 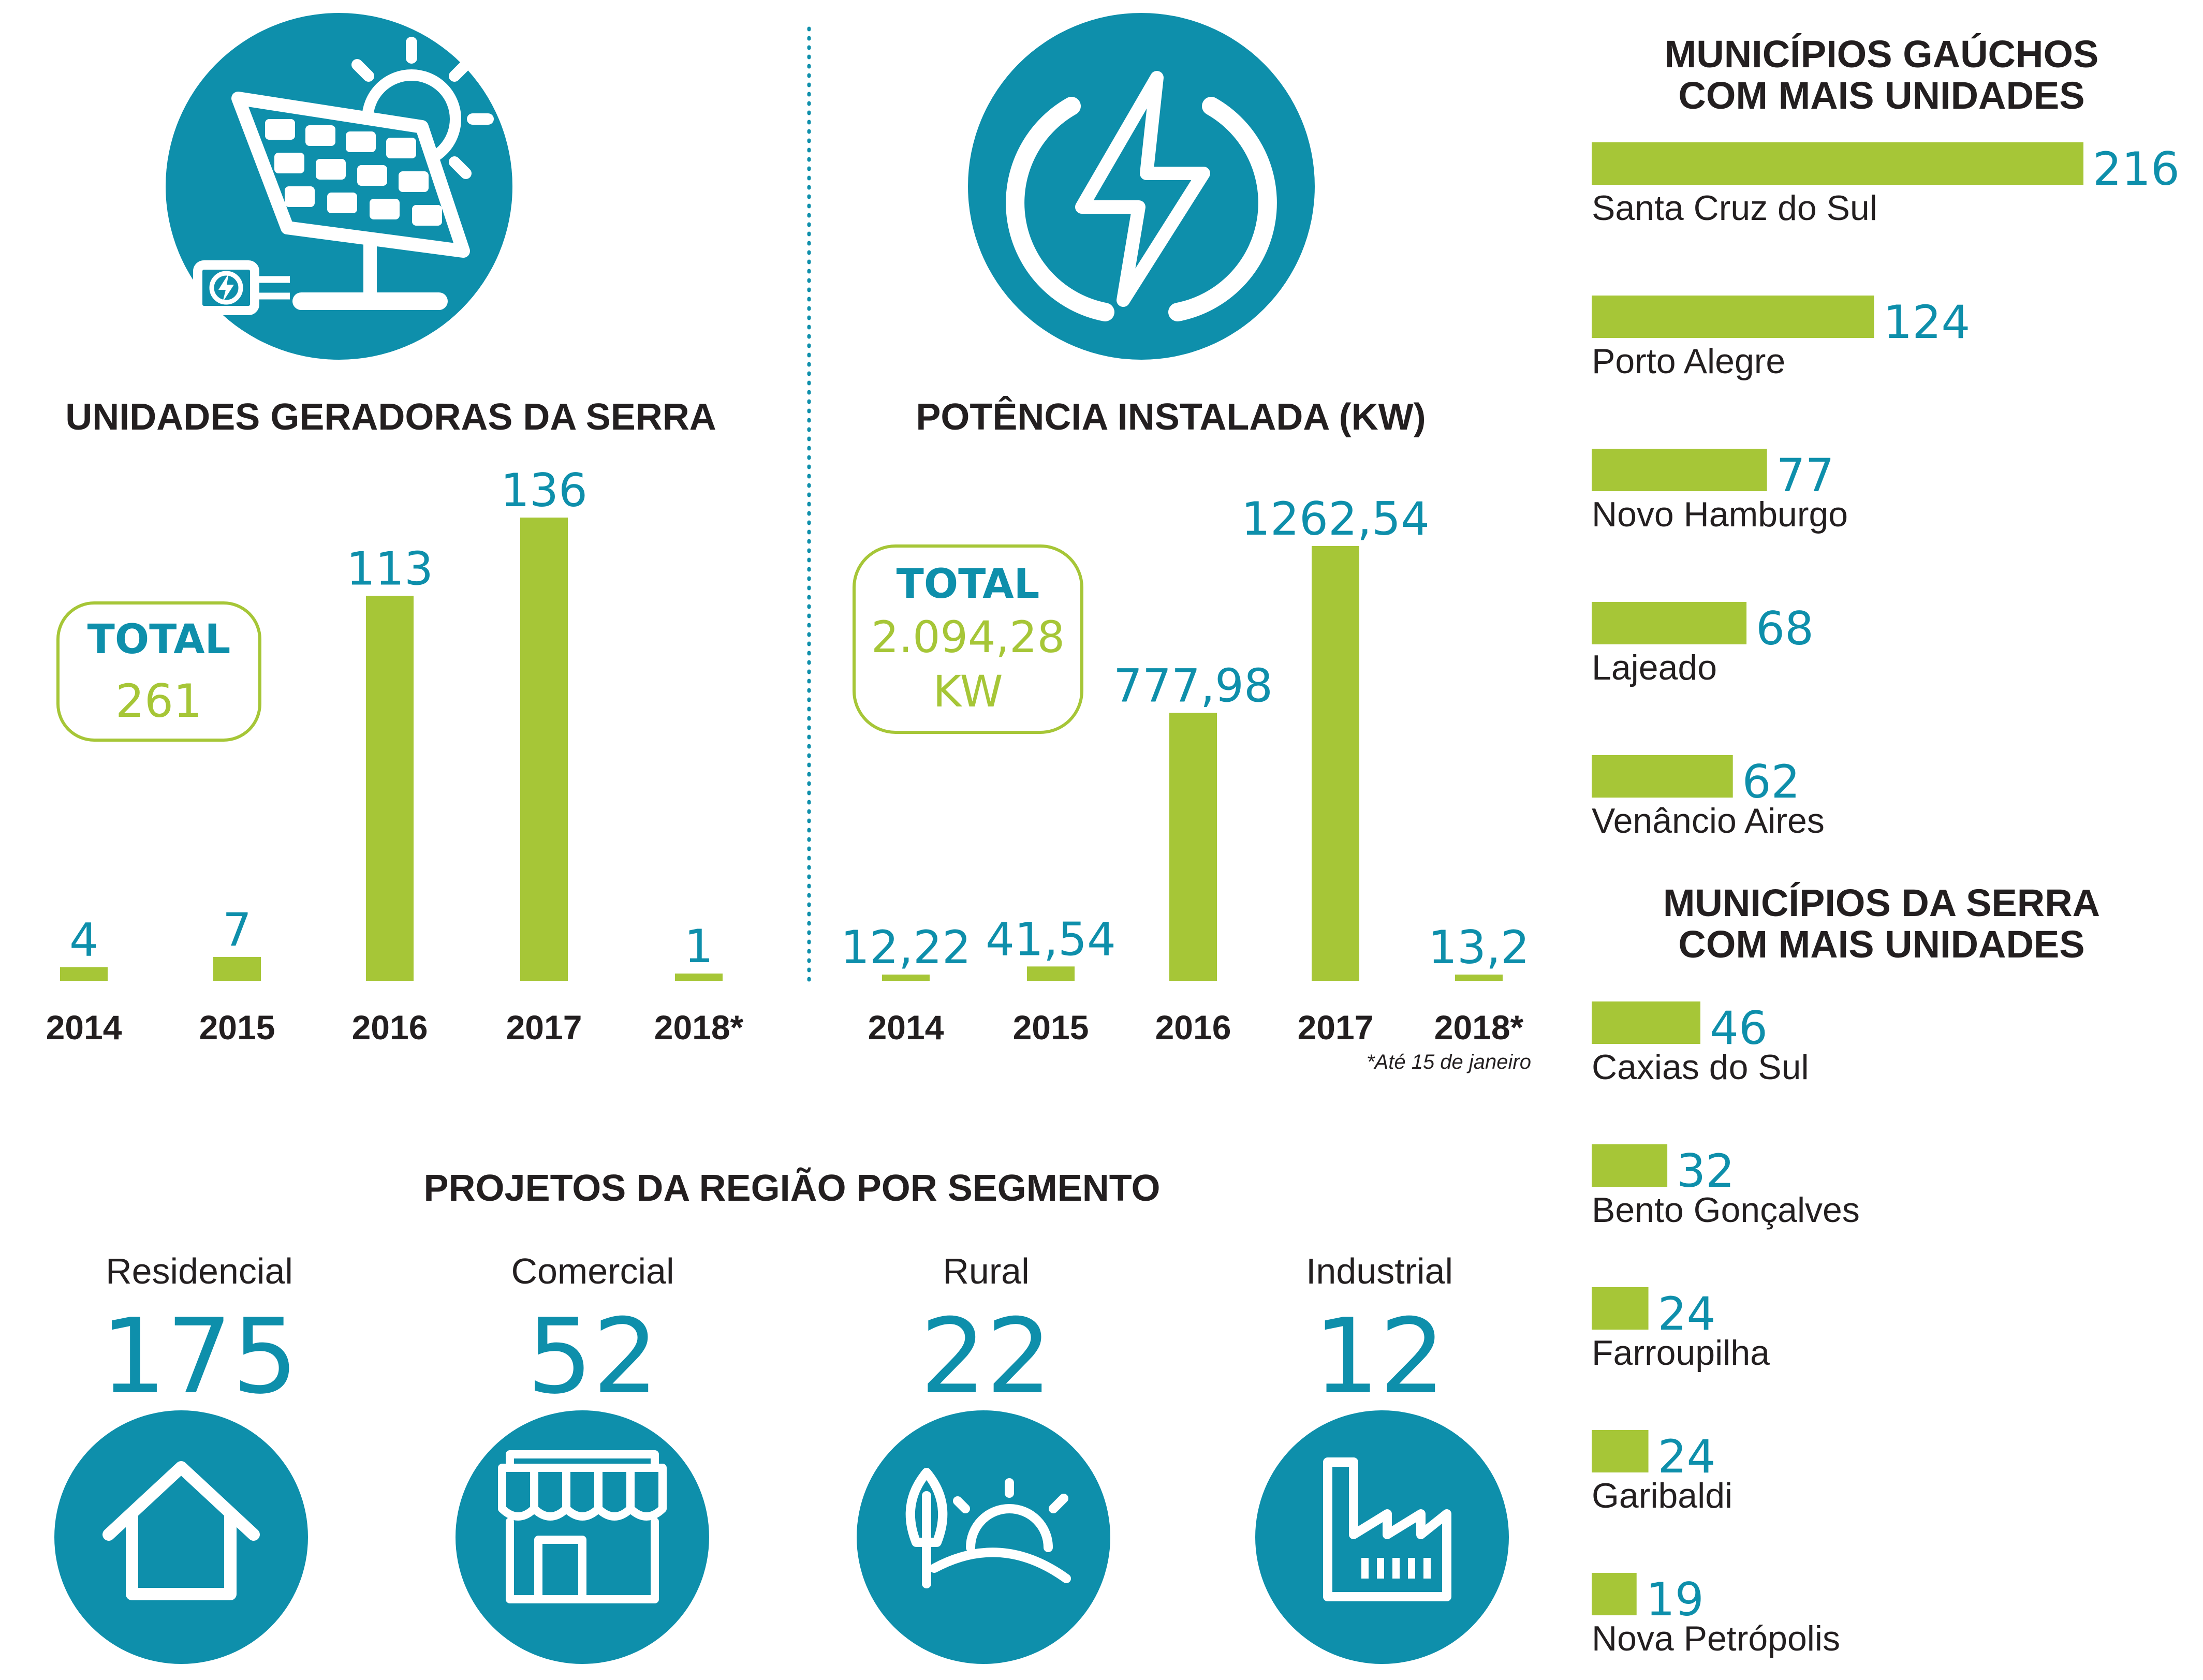 I want to click on segment-label-comercial: Comercial, so click(x=592, y=1271).